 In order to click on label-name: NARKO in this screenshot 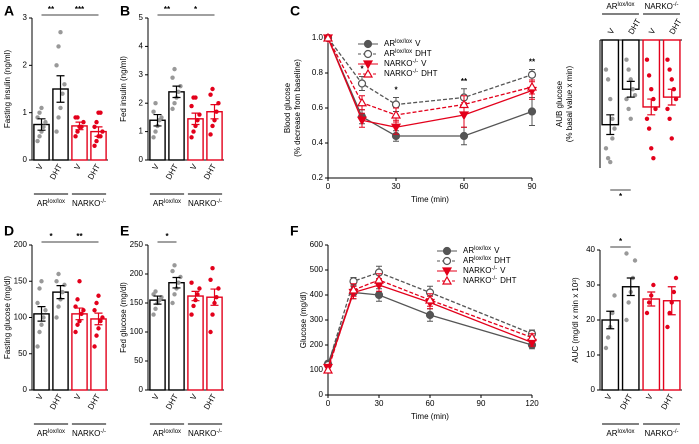, I will do `click(658, 433)`.